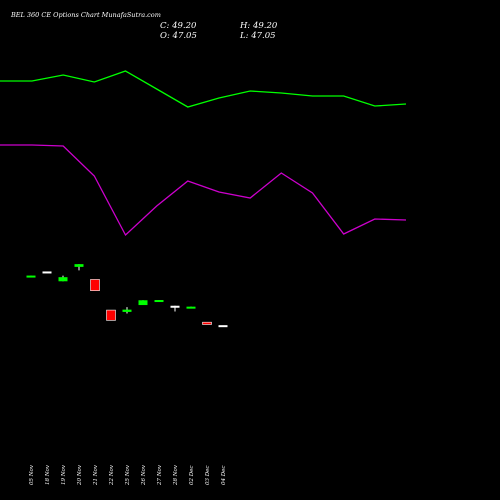  Describe the element at coordinates (48, 474) in the screenshot. I see `x-tick-label: 18 Nov` at that location.